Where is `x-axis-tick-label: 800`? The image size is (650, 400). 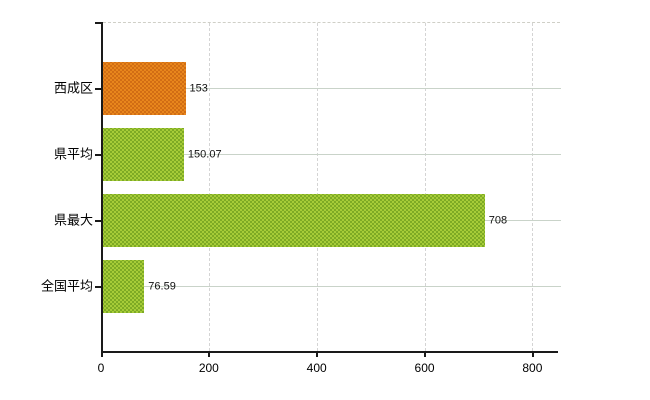 x-axis-tick-label: 800 is located at coordinates (532, 368).